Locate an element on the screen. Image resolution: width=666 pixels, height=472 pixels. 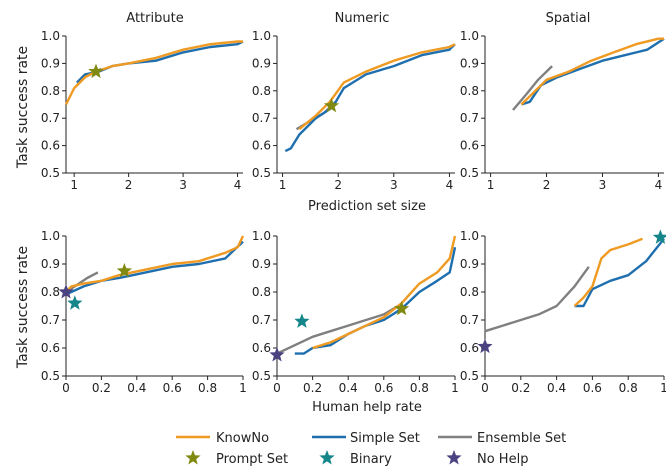
legend-label-no-help: No Help is located at coordinates (502, 459).